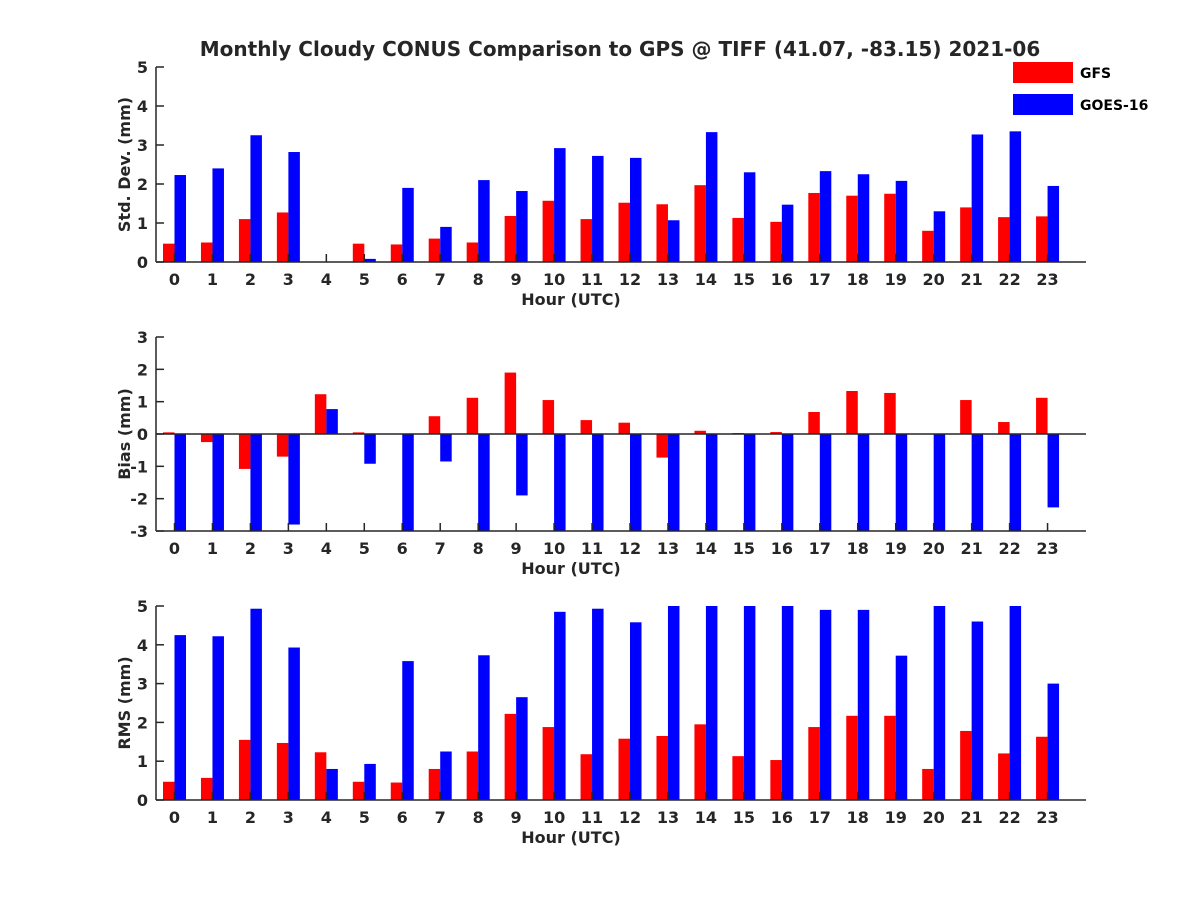  Describe the element at coordinates (124, 702) in the screenshot. I see `y-axis-label: RMS (mm)` at that location.